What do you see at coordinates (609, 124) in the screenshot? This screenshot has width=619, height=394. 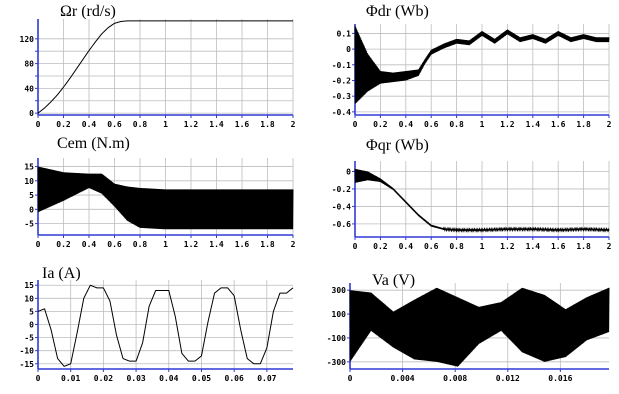 I see `flux-dr-x-tick-label-10: 2` at bounding box center [609, 124].